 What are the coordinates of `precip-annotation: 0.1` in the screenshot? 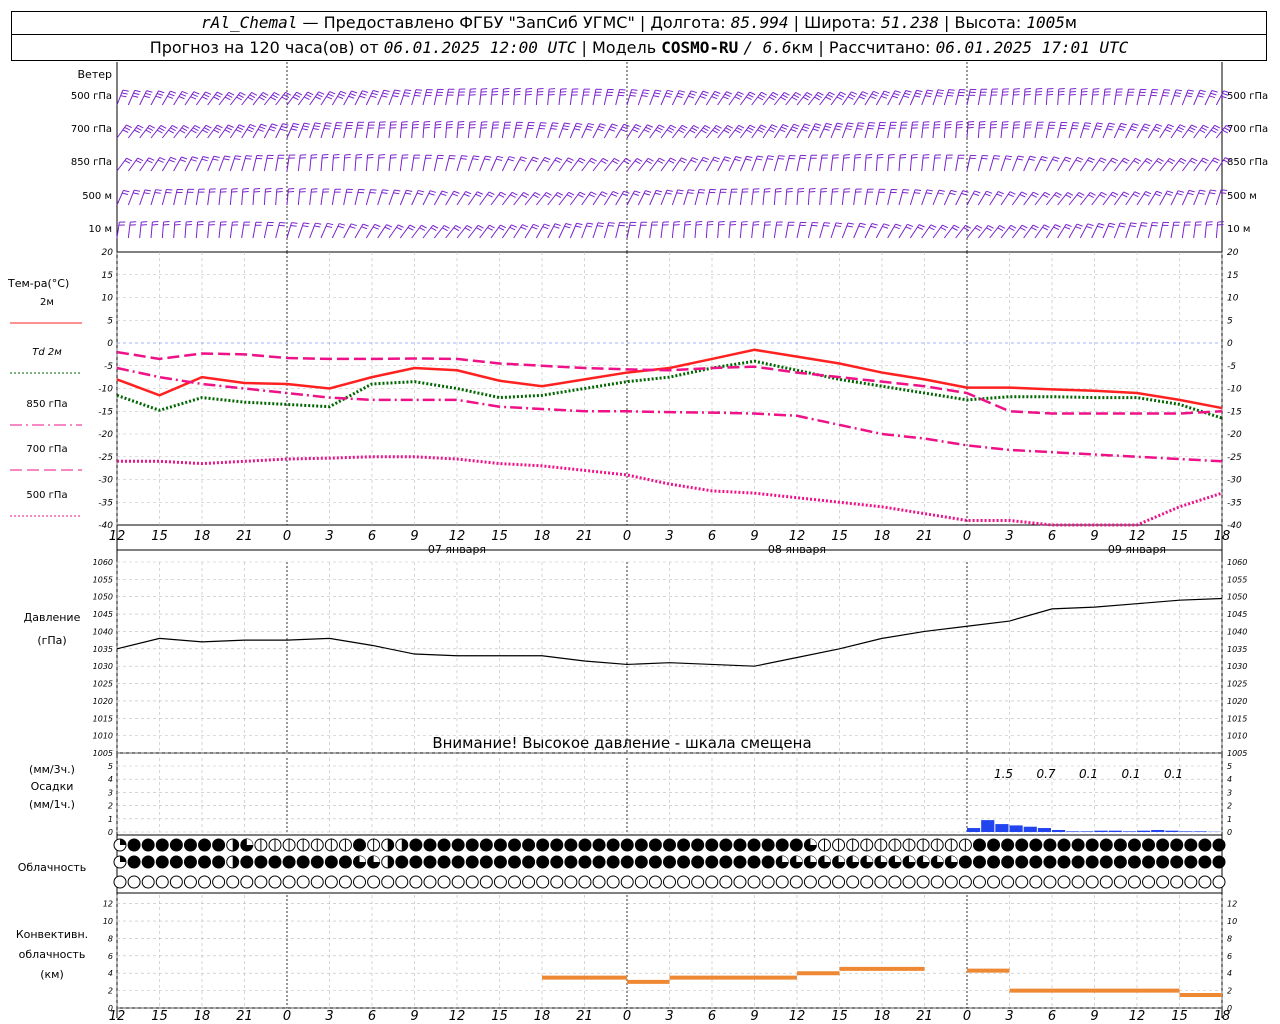 It's located at (1088, 774).